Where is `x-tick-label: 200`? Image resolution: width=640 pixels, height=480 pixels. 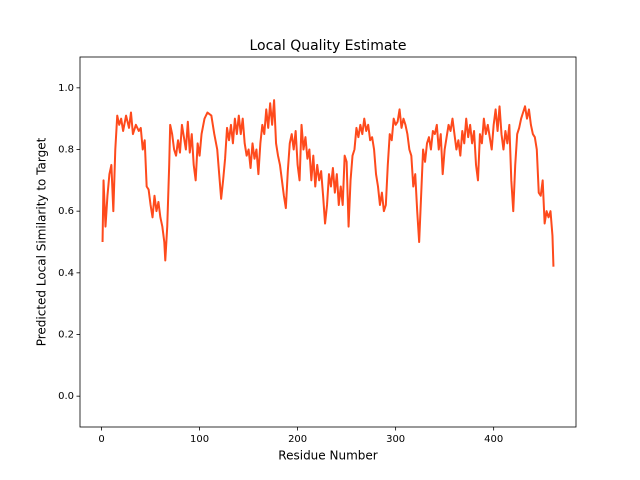
x-tick-label: 200 is located at coordinates (297, 439).